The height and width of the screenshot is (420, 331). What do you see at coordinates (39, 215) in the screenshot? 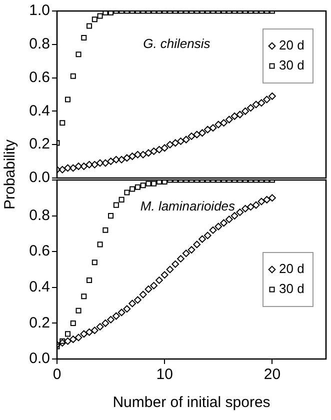
I see `y-tick-label: 0.8` at bounding box center [39, 215].